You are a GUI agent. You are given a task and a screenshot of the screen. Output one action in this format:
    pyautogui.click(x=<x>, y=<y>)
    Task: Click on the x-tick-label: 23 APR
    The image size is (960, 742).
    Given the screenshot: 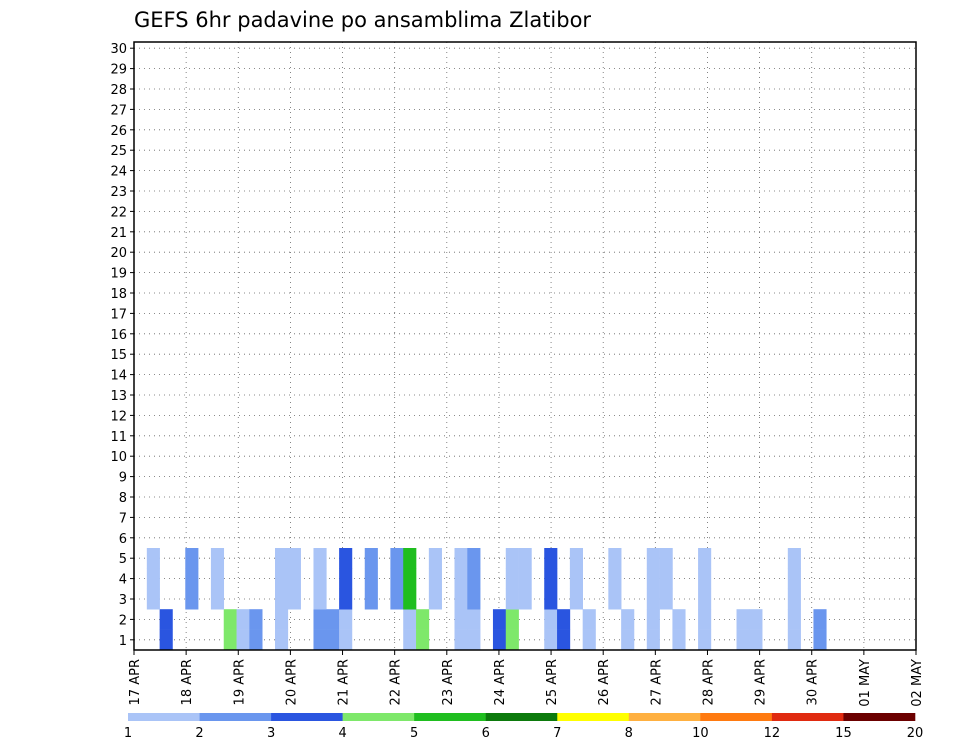 What is the action you would take?
    pyautogui.click(x=448, y=682)
    